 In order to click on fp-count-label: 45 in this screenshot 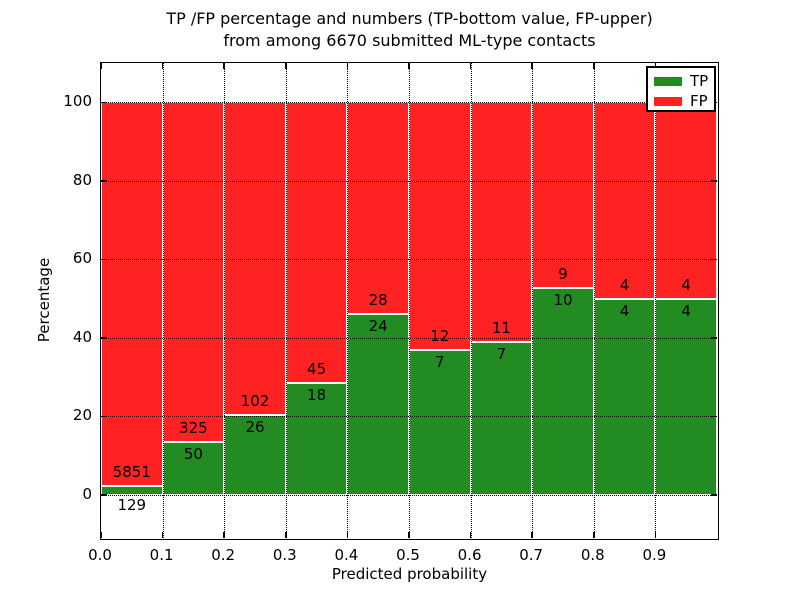, I will do `click(317, 368)`.